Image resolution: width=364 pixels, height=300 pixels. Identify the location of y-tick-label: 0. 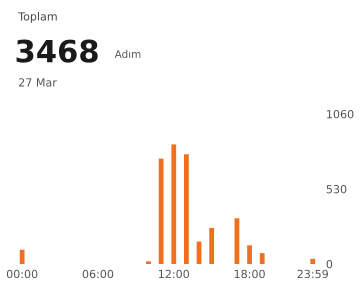
(329, 264).